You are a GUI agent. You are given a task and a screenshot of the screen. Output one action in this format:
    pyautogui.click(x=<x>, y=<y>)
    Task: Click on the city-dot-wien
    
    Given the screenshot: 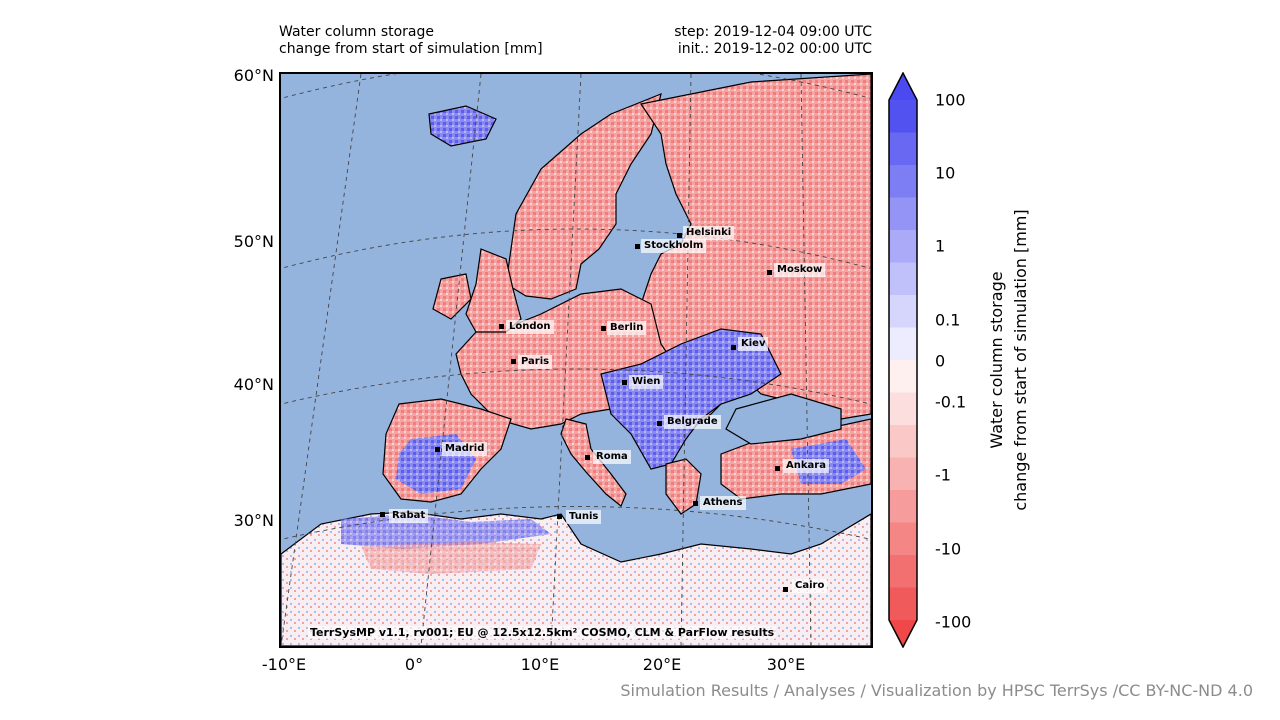 What is the action you would take?
    pyautogui.click(x=624, y=382)
    